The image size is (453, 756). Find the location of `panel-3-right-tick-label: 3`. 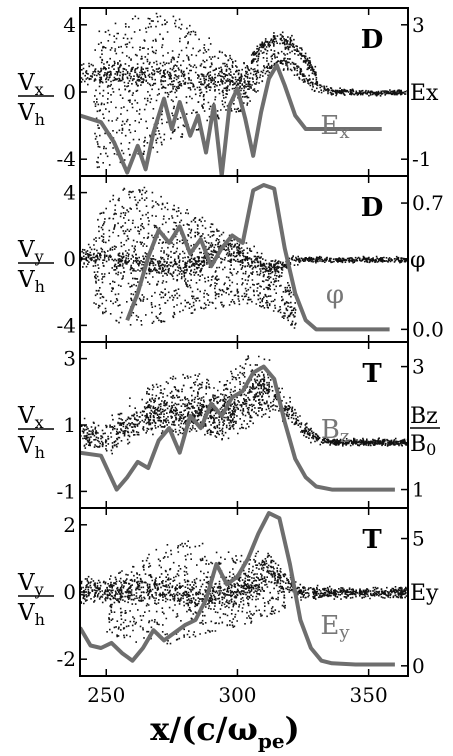

panel-3-right-tick-label: 3 is located at coordinates (418, 367).